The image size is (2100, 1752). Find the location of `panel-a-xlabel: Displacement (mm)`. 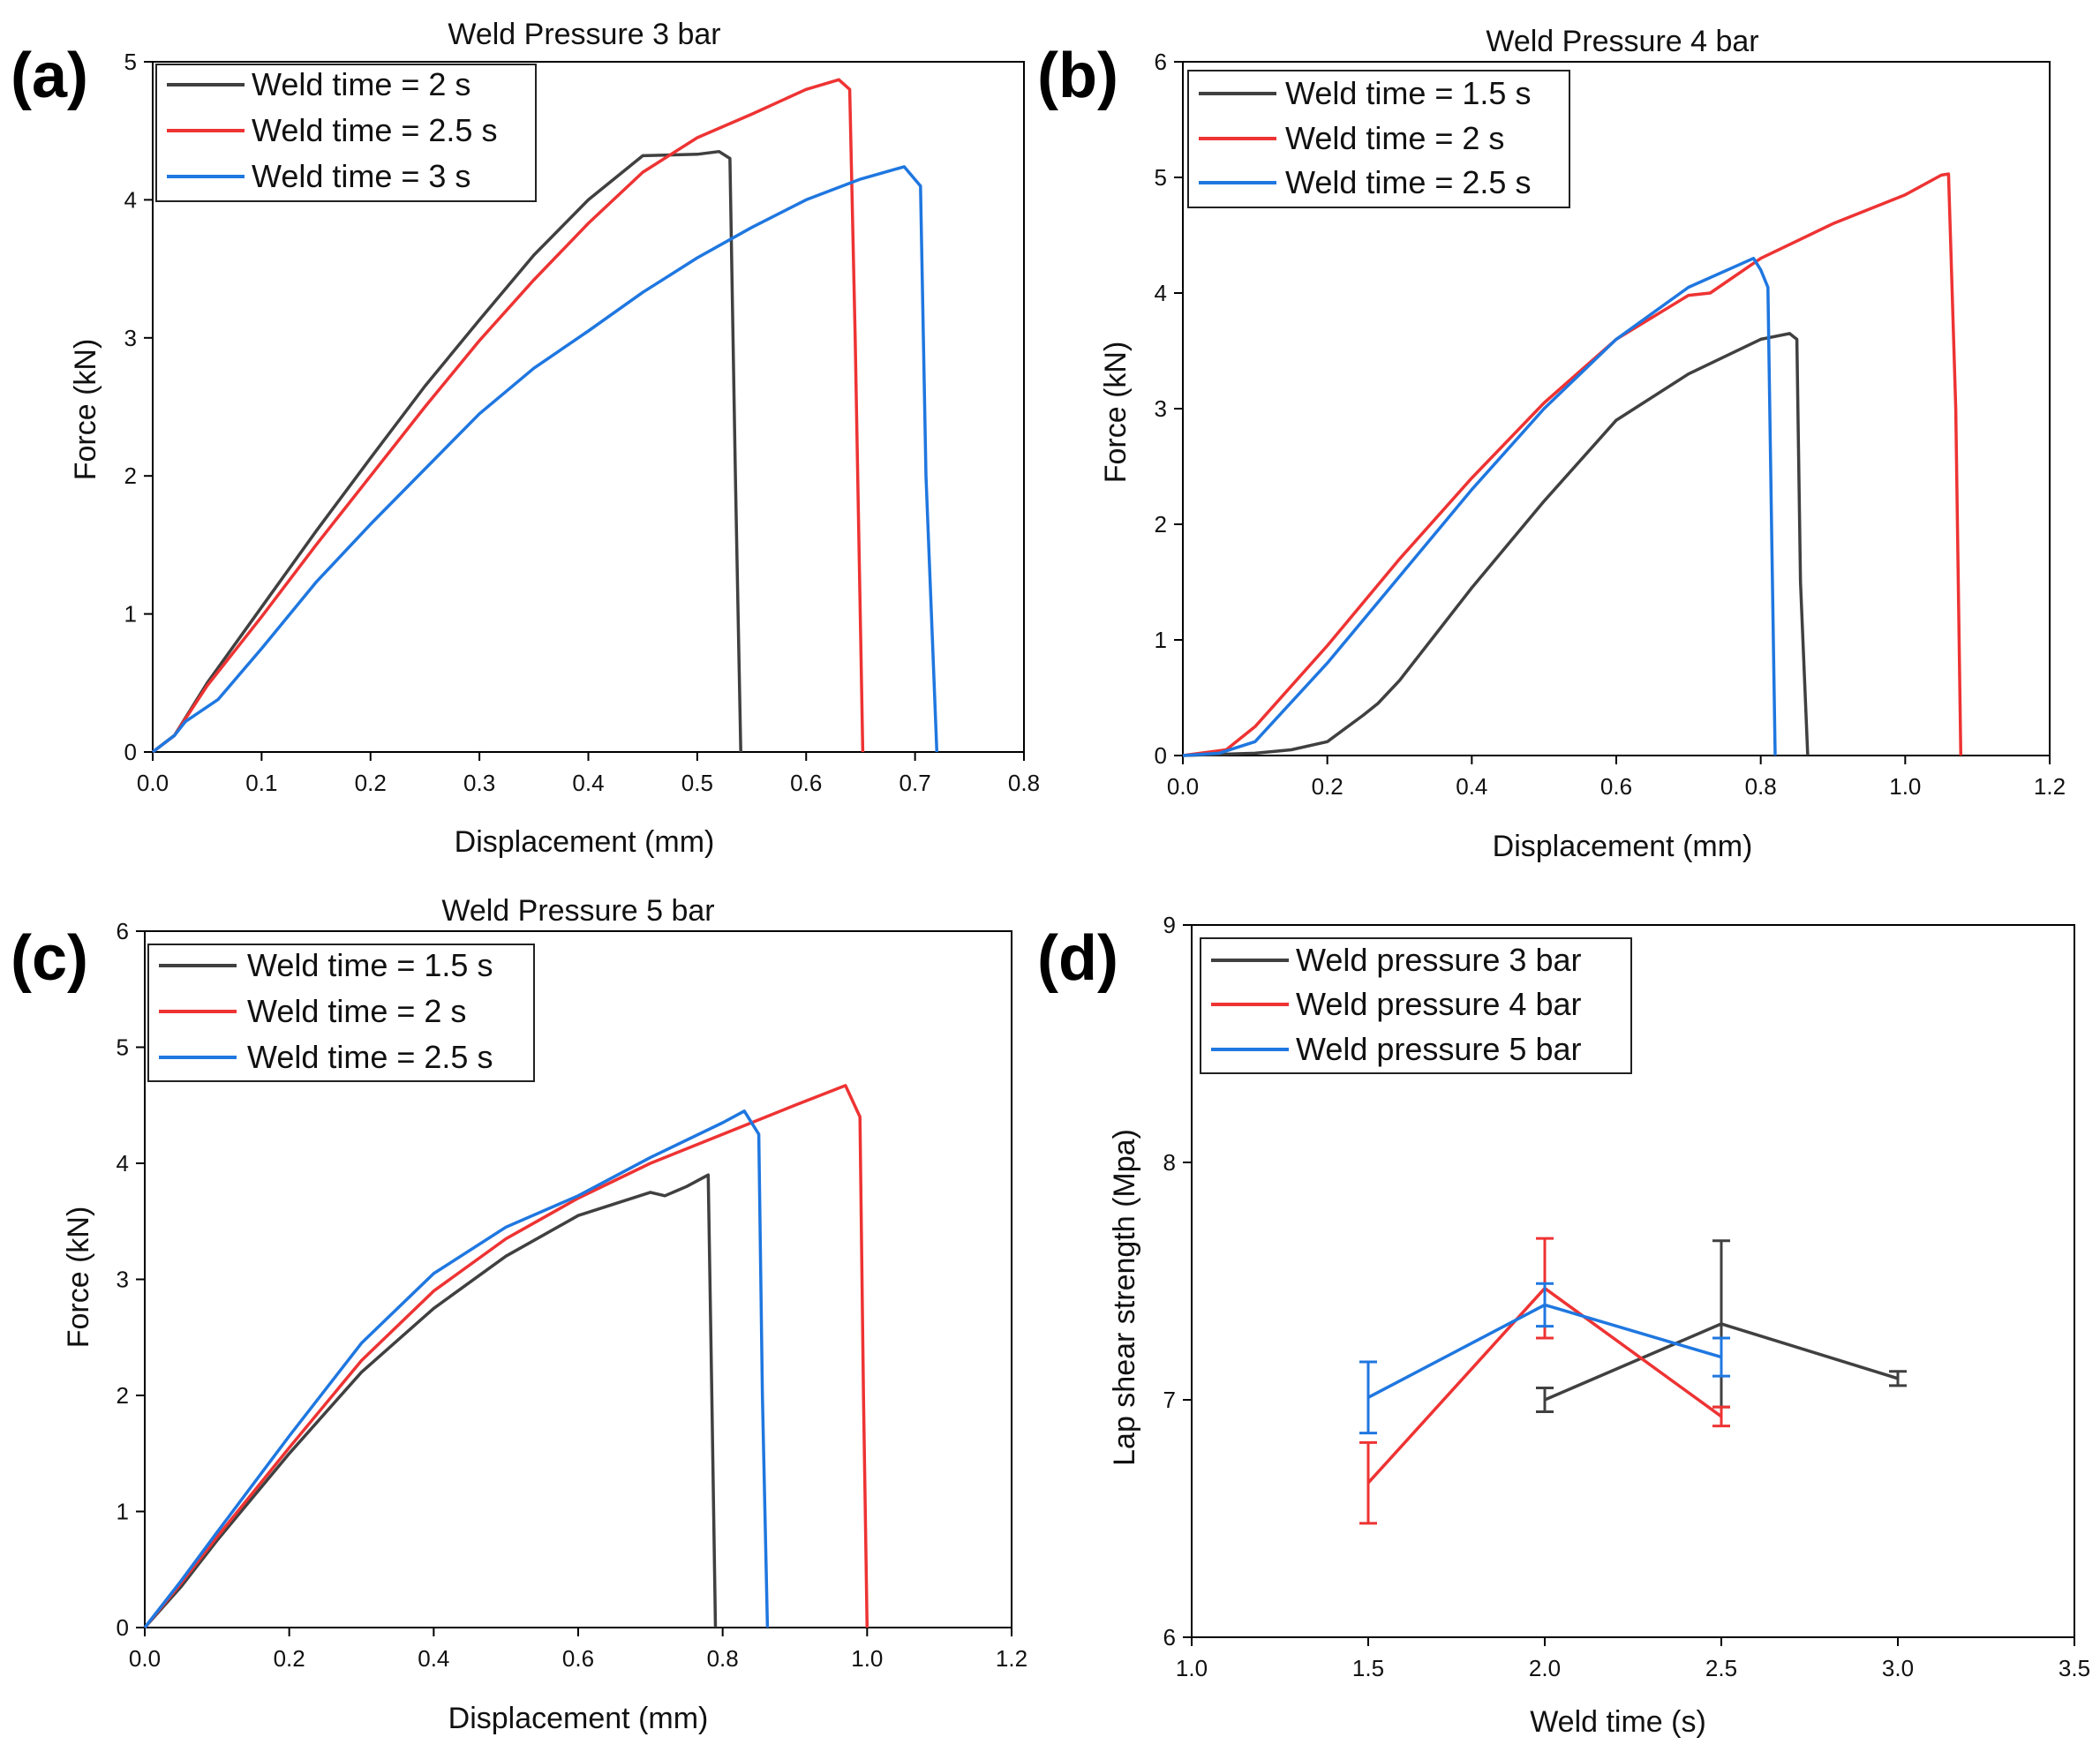

panel-a-xlabel: Displacement (mm) is located at coordinates (585, 842).